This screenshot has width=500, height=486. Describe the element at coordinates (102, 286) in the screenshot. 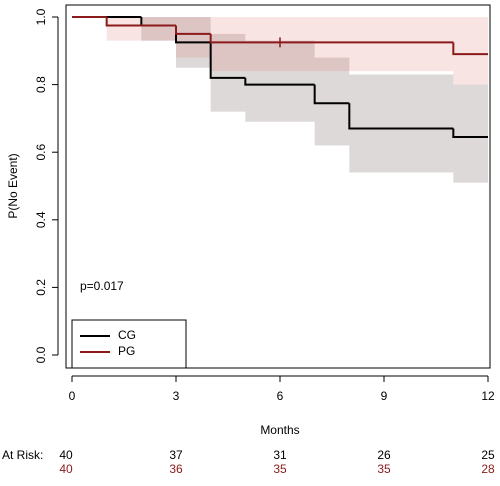

I see `p-value: p=0.017` at that location.